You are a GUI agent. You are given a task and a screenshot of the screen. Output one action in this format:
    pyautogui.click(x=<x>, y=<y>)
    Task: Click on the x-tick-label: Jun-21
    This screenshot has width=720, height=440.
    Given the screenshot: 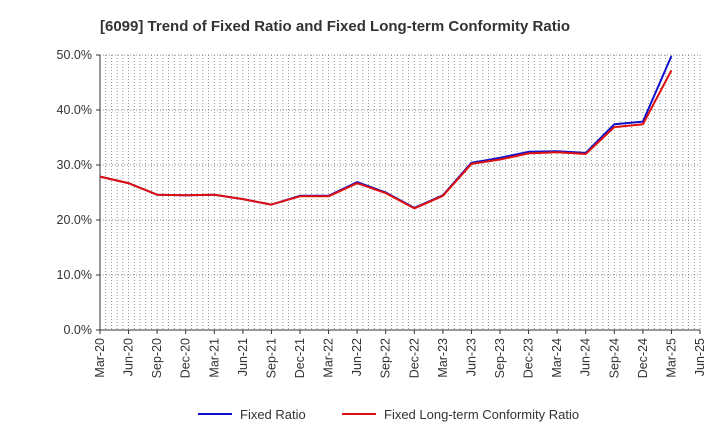 What is the action you would take?
    pyautogui.click(x=243, y=357)
    